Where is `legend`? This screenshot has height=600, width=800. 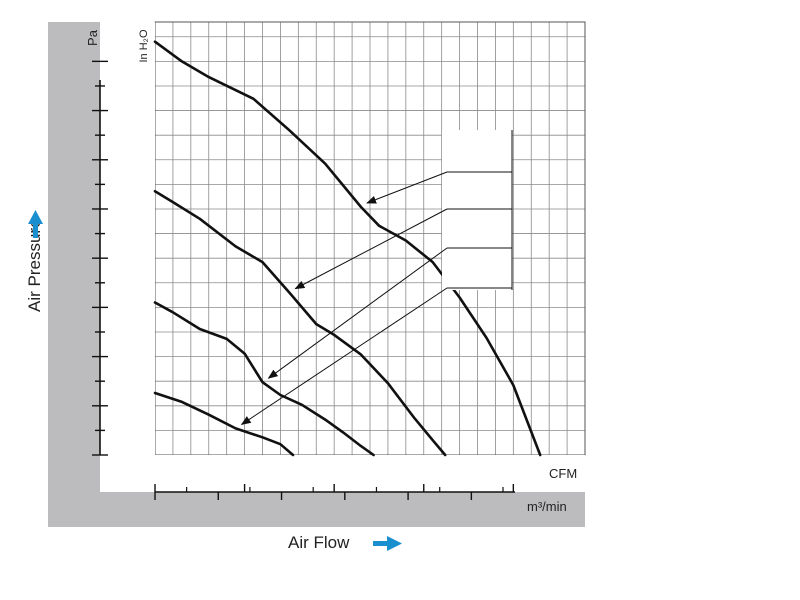
legend is located at coordinates (376, 298).